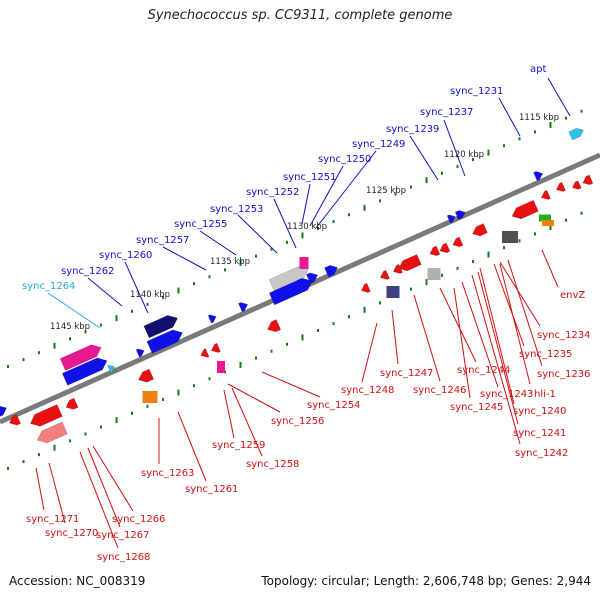  I want to click on gene-red-d, so click(545, 194).